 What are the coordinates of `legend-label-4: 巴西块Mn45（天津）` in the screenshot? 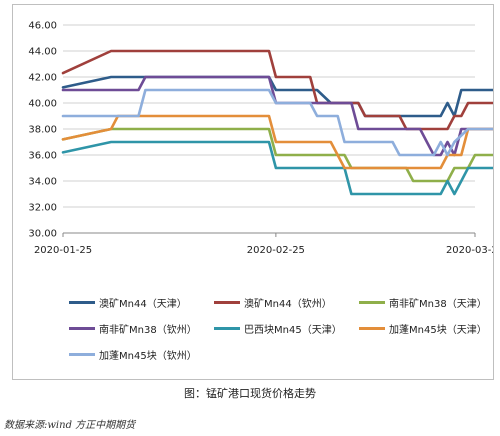 It's located at (293, 330).